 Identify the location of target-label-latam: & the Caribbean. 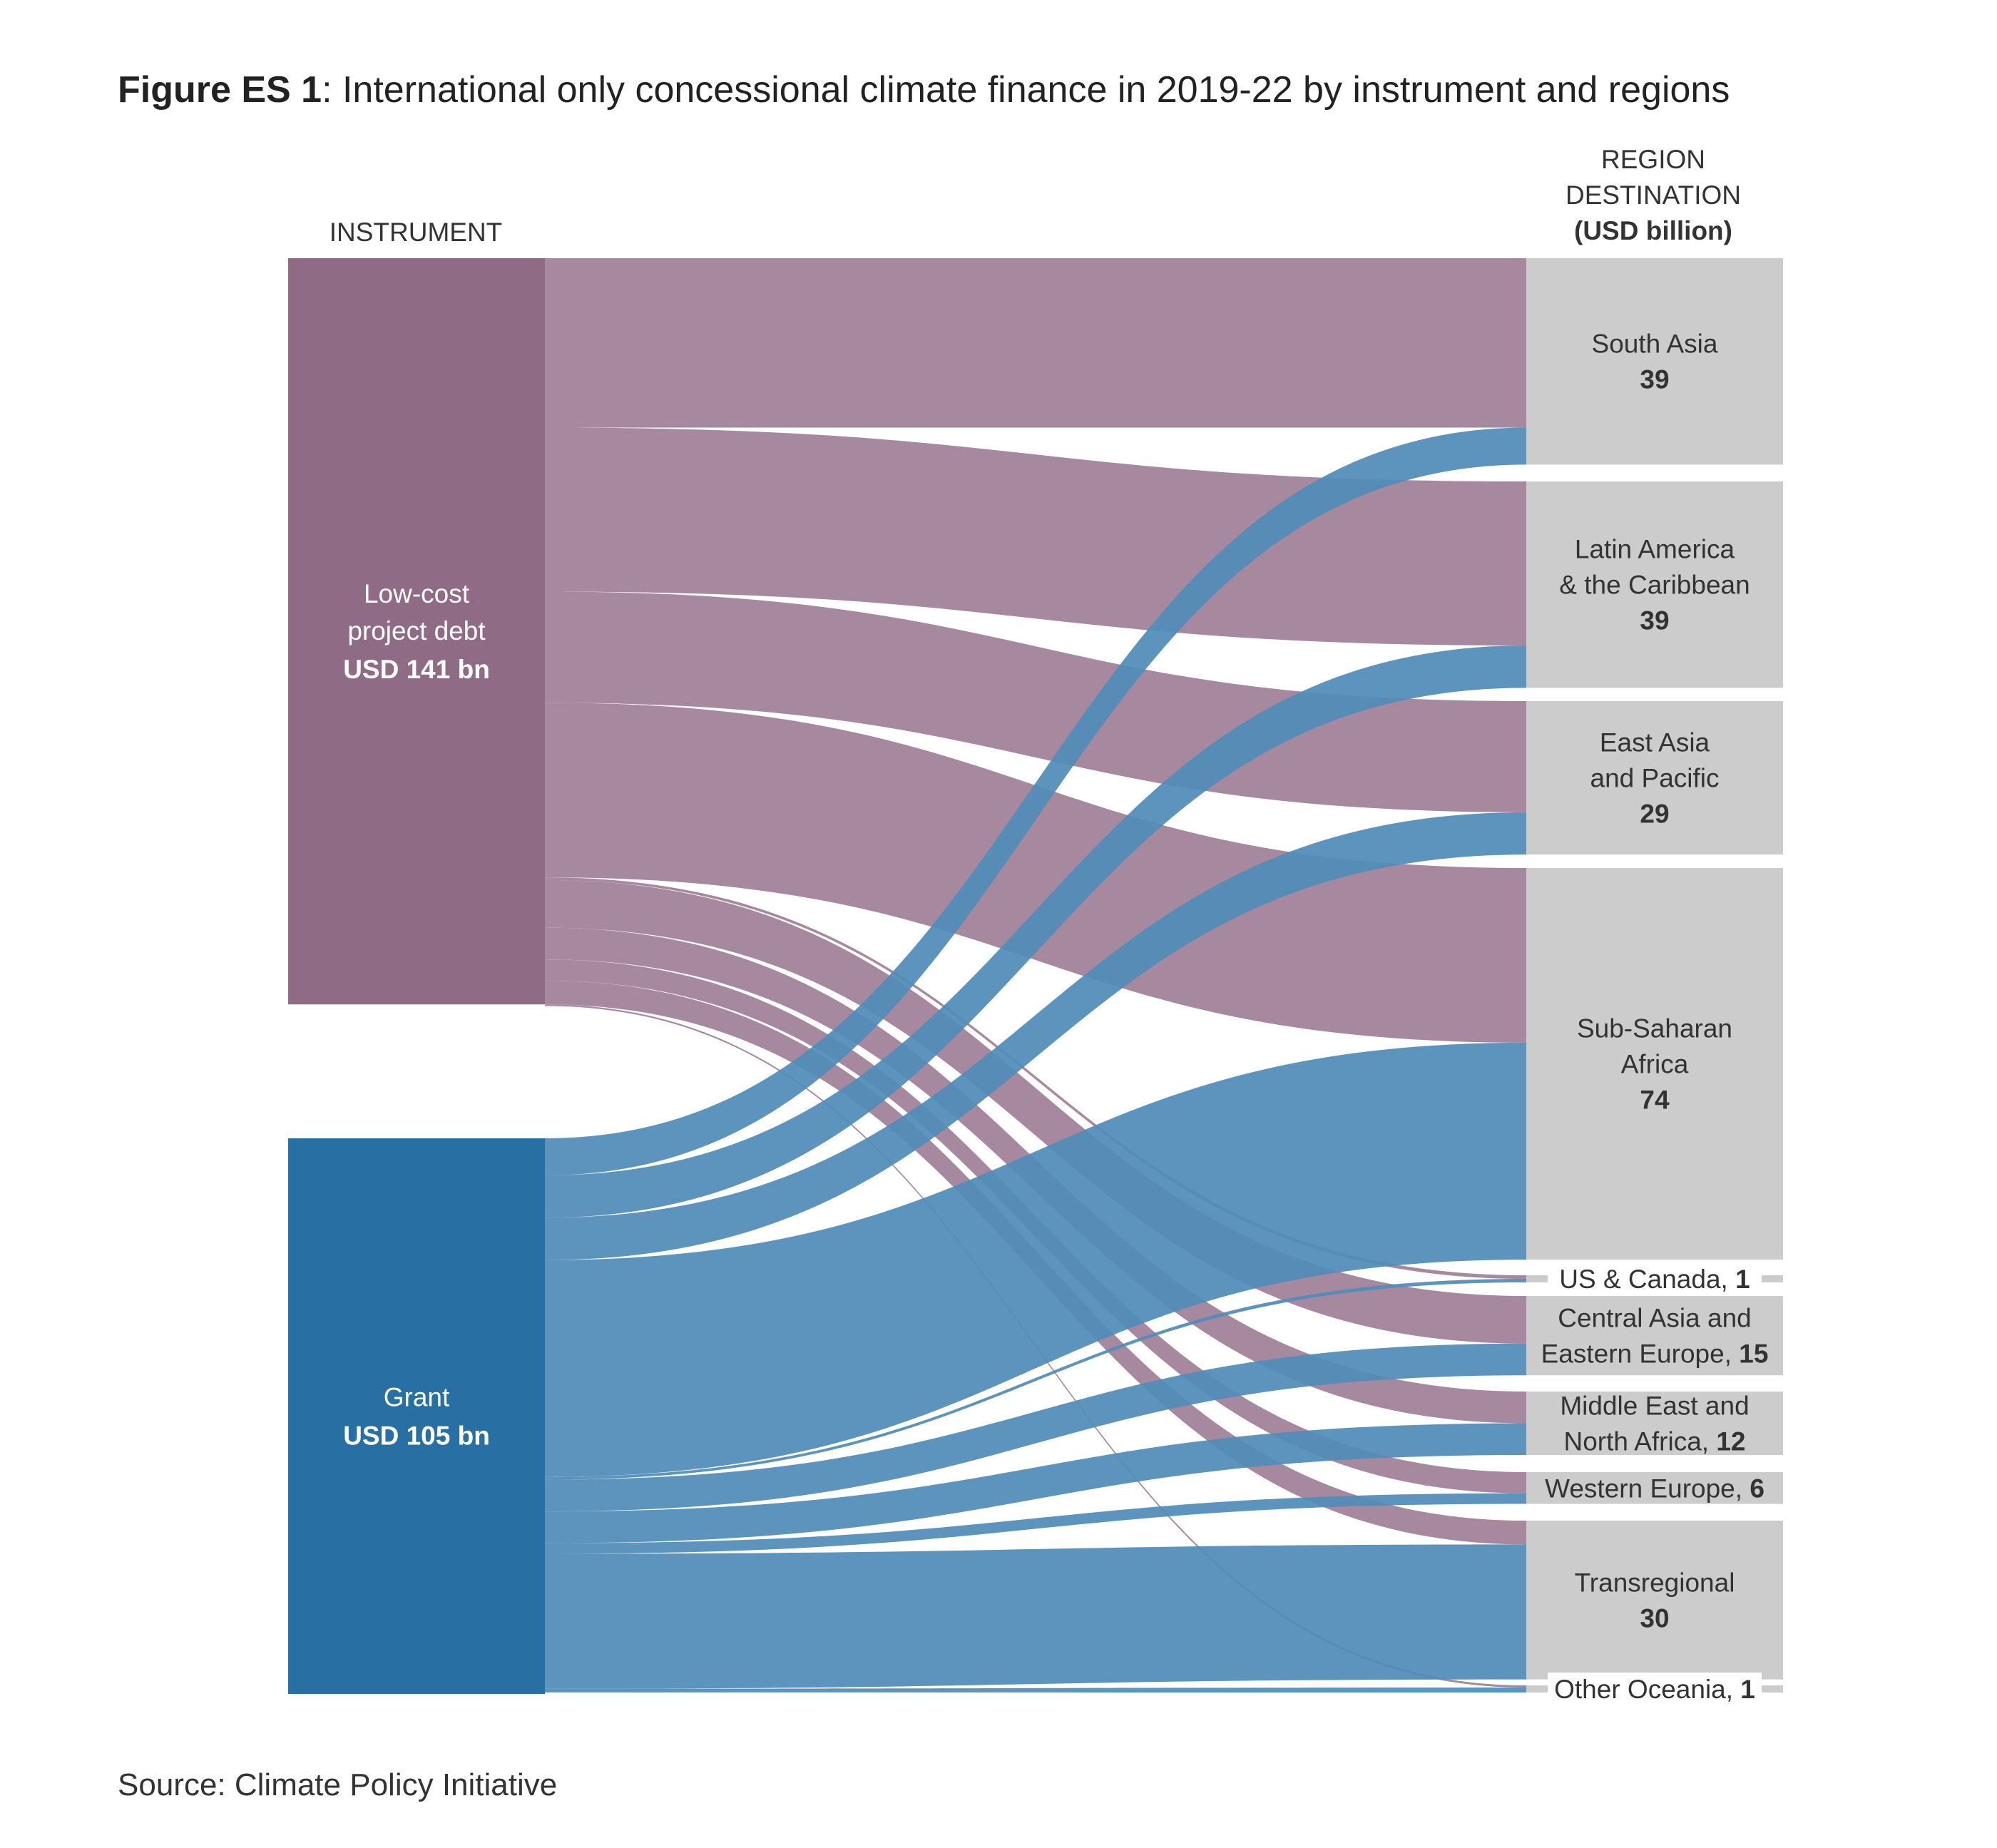
(1654, 585).